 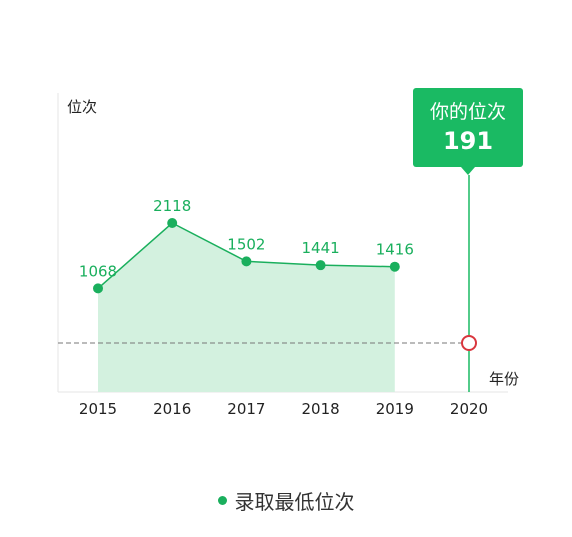 I want to click on x-tick-label: 2017, so click(x=246, y=409).